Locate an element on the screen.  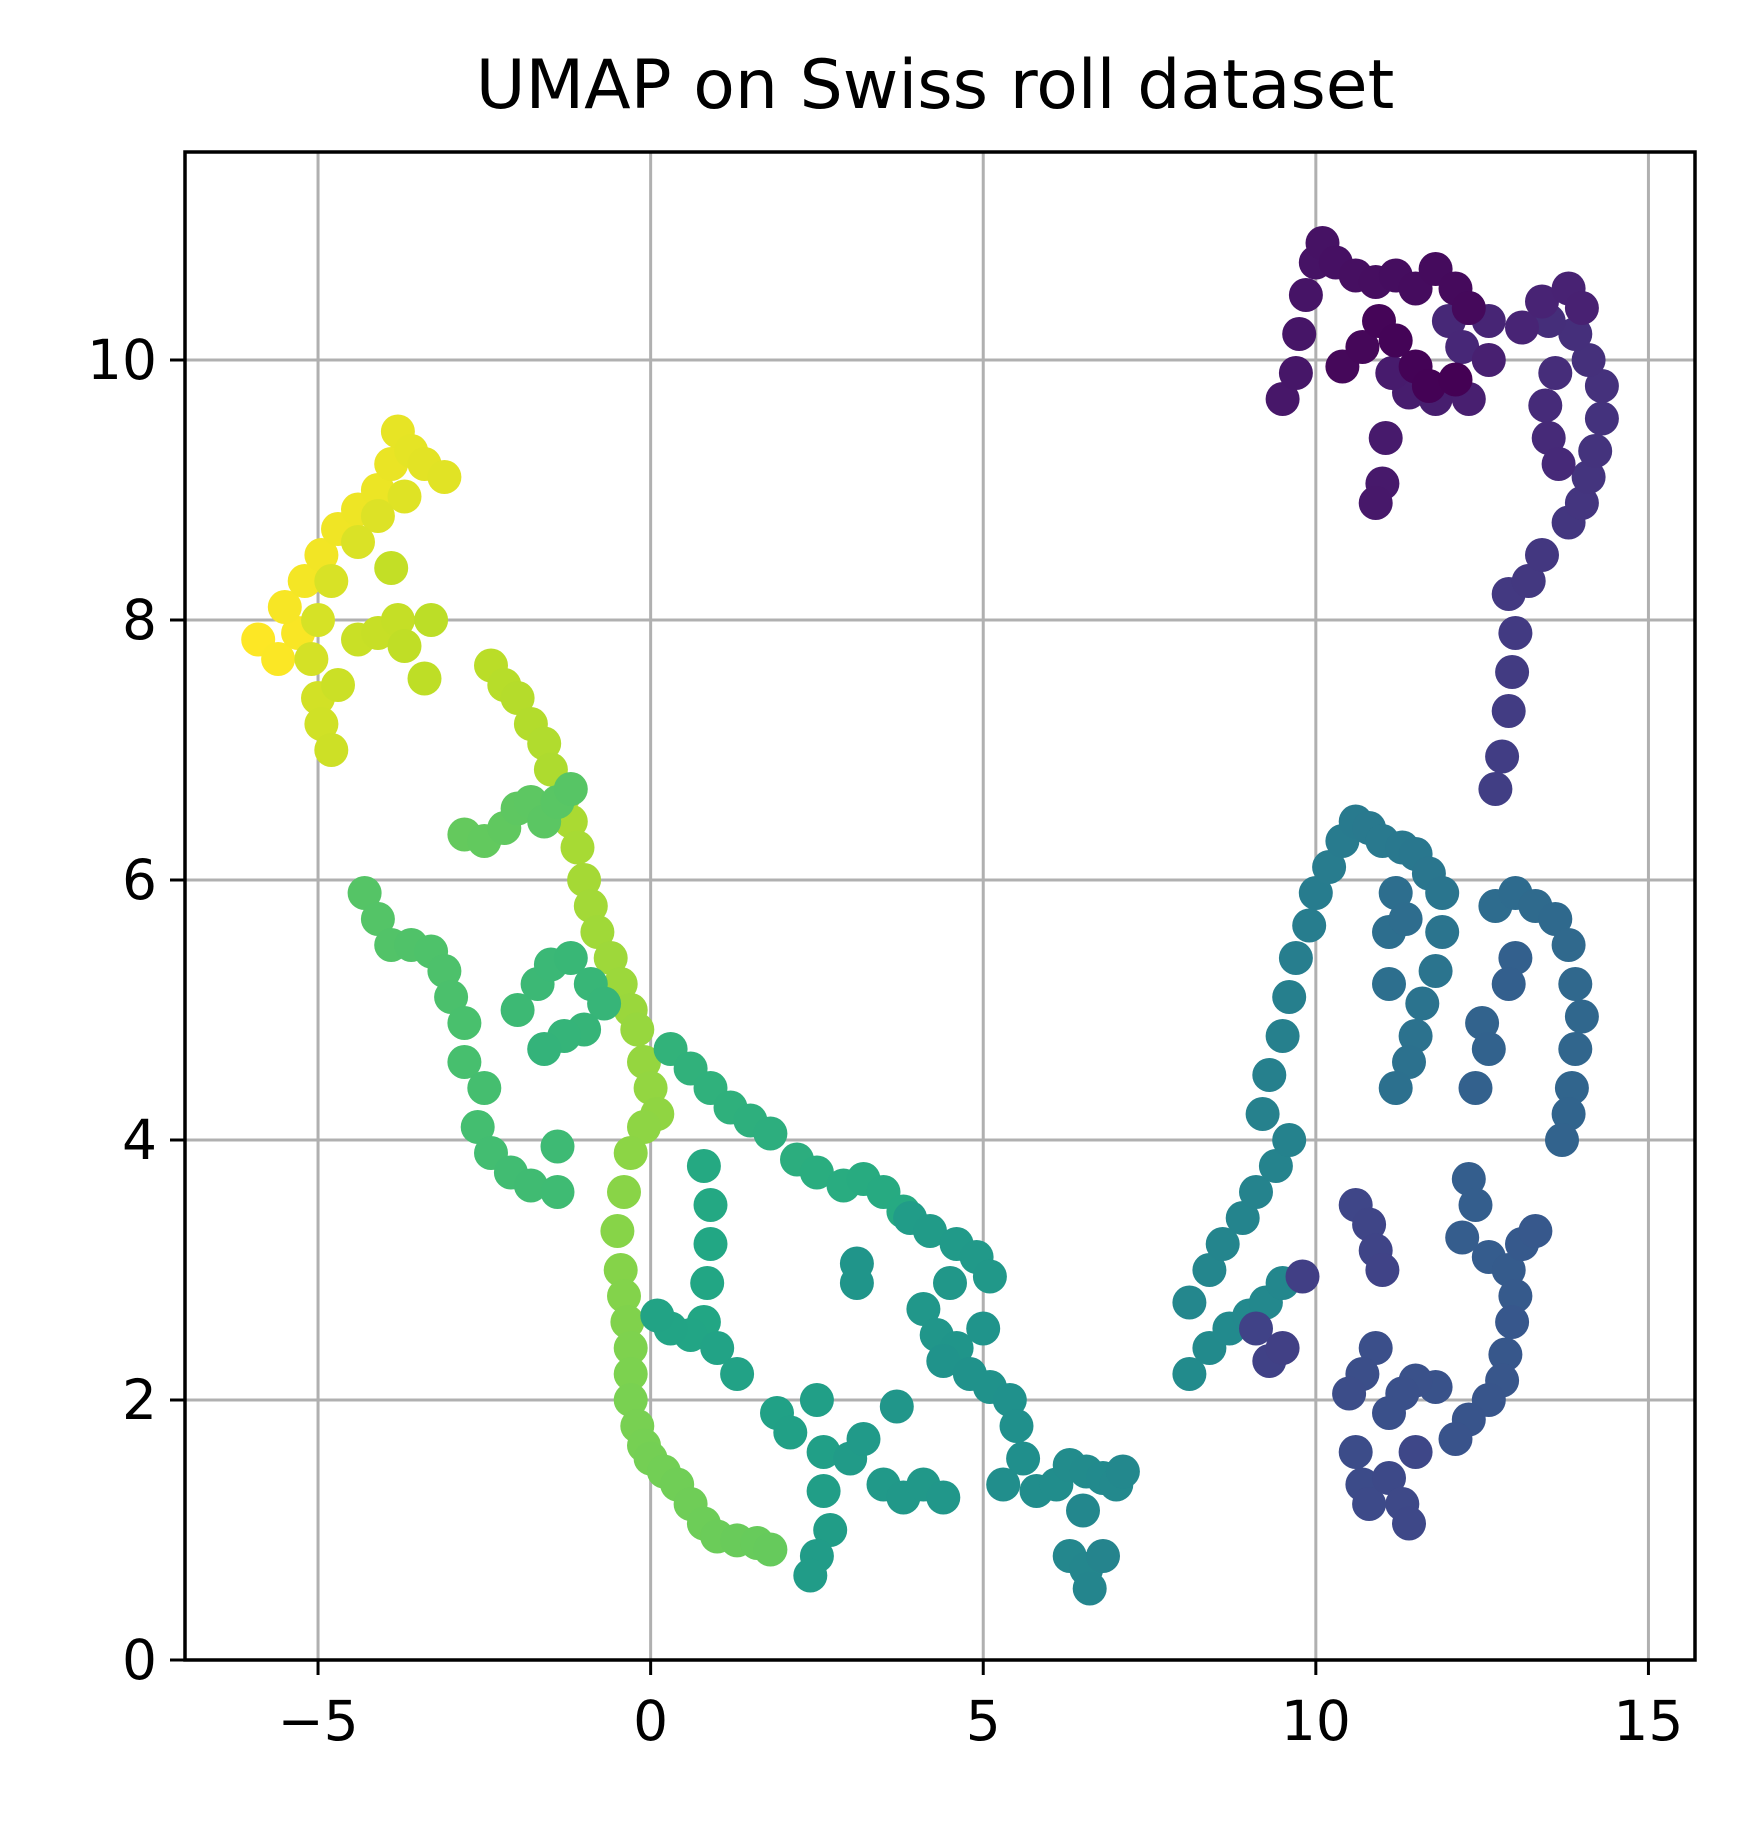
x-tick-label: 5 is located at coordinates (983, 1721).